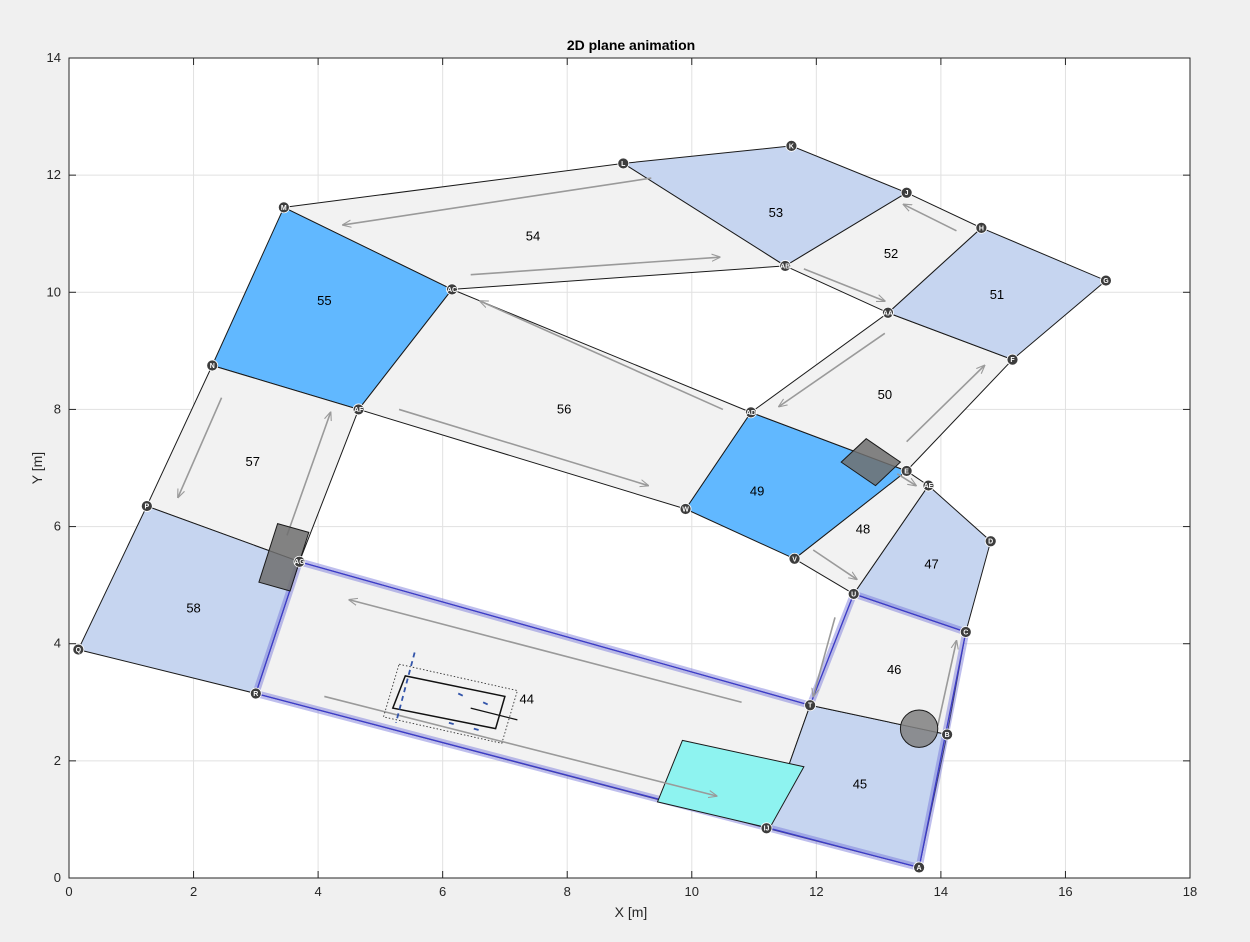 This screenshot has width=1250, height=942. What do you see at coordinates (57, 526) in the screenshot?
I see `y-tick-label: 6` at bounding box center [57, 526].